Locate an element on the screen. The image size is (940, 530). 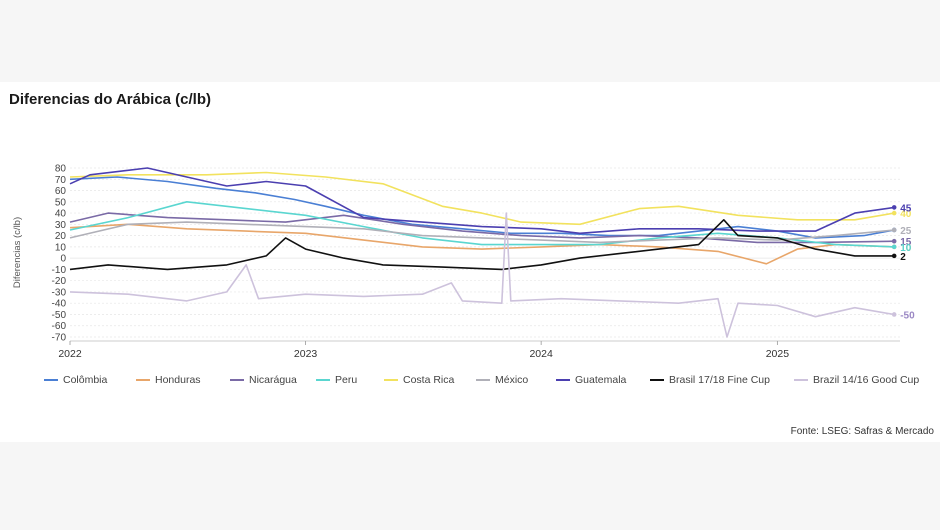
y-tick-label: -60 is located at coordinates (59, 326).